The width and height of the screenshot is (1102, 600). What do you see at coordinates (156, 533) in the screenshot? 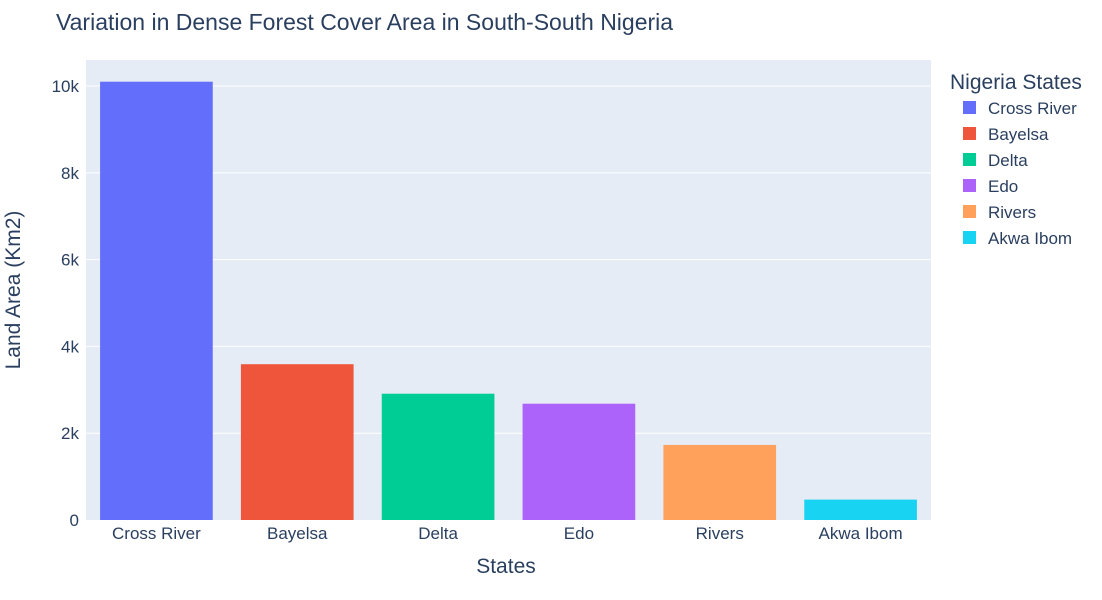
I see `x-tick-label: Cross River` at bounding box center [156, 533].